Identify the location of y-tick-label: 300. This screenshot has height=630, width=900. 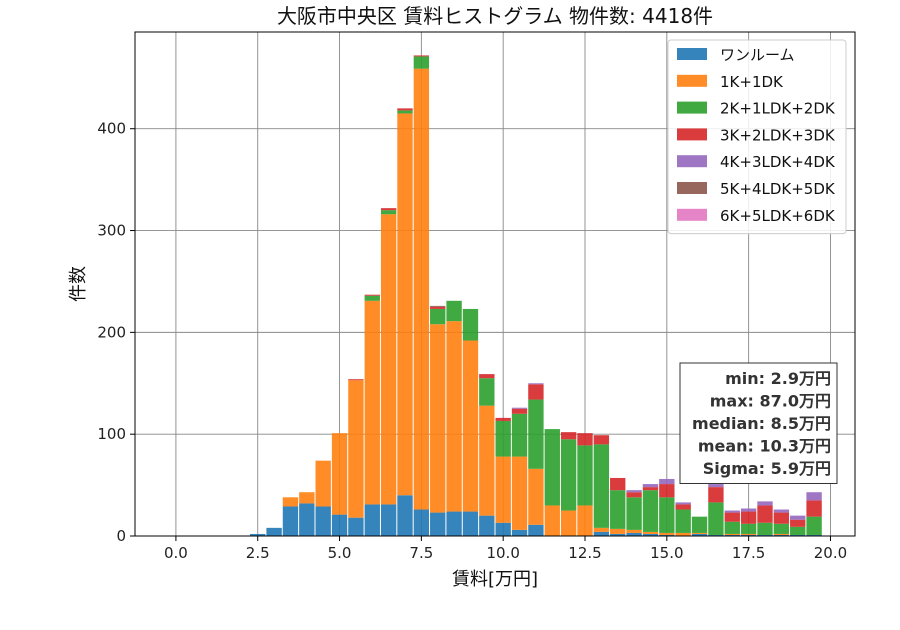
(111, 231).